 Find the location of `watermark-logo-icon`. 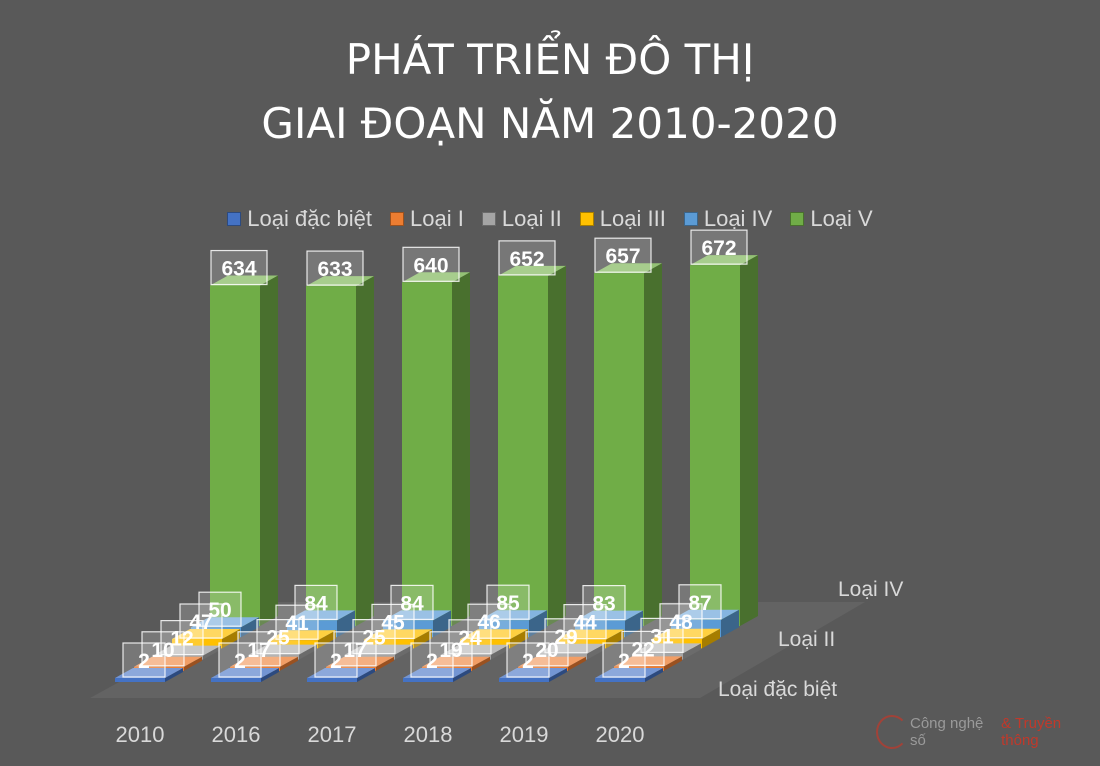

watermark-logo-icon is located at coordinates (892, 732).